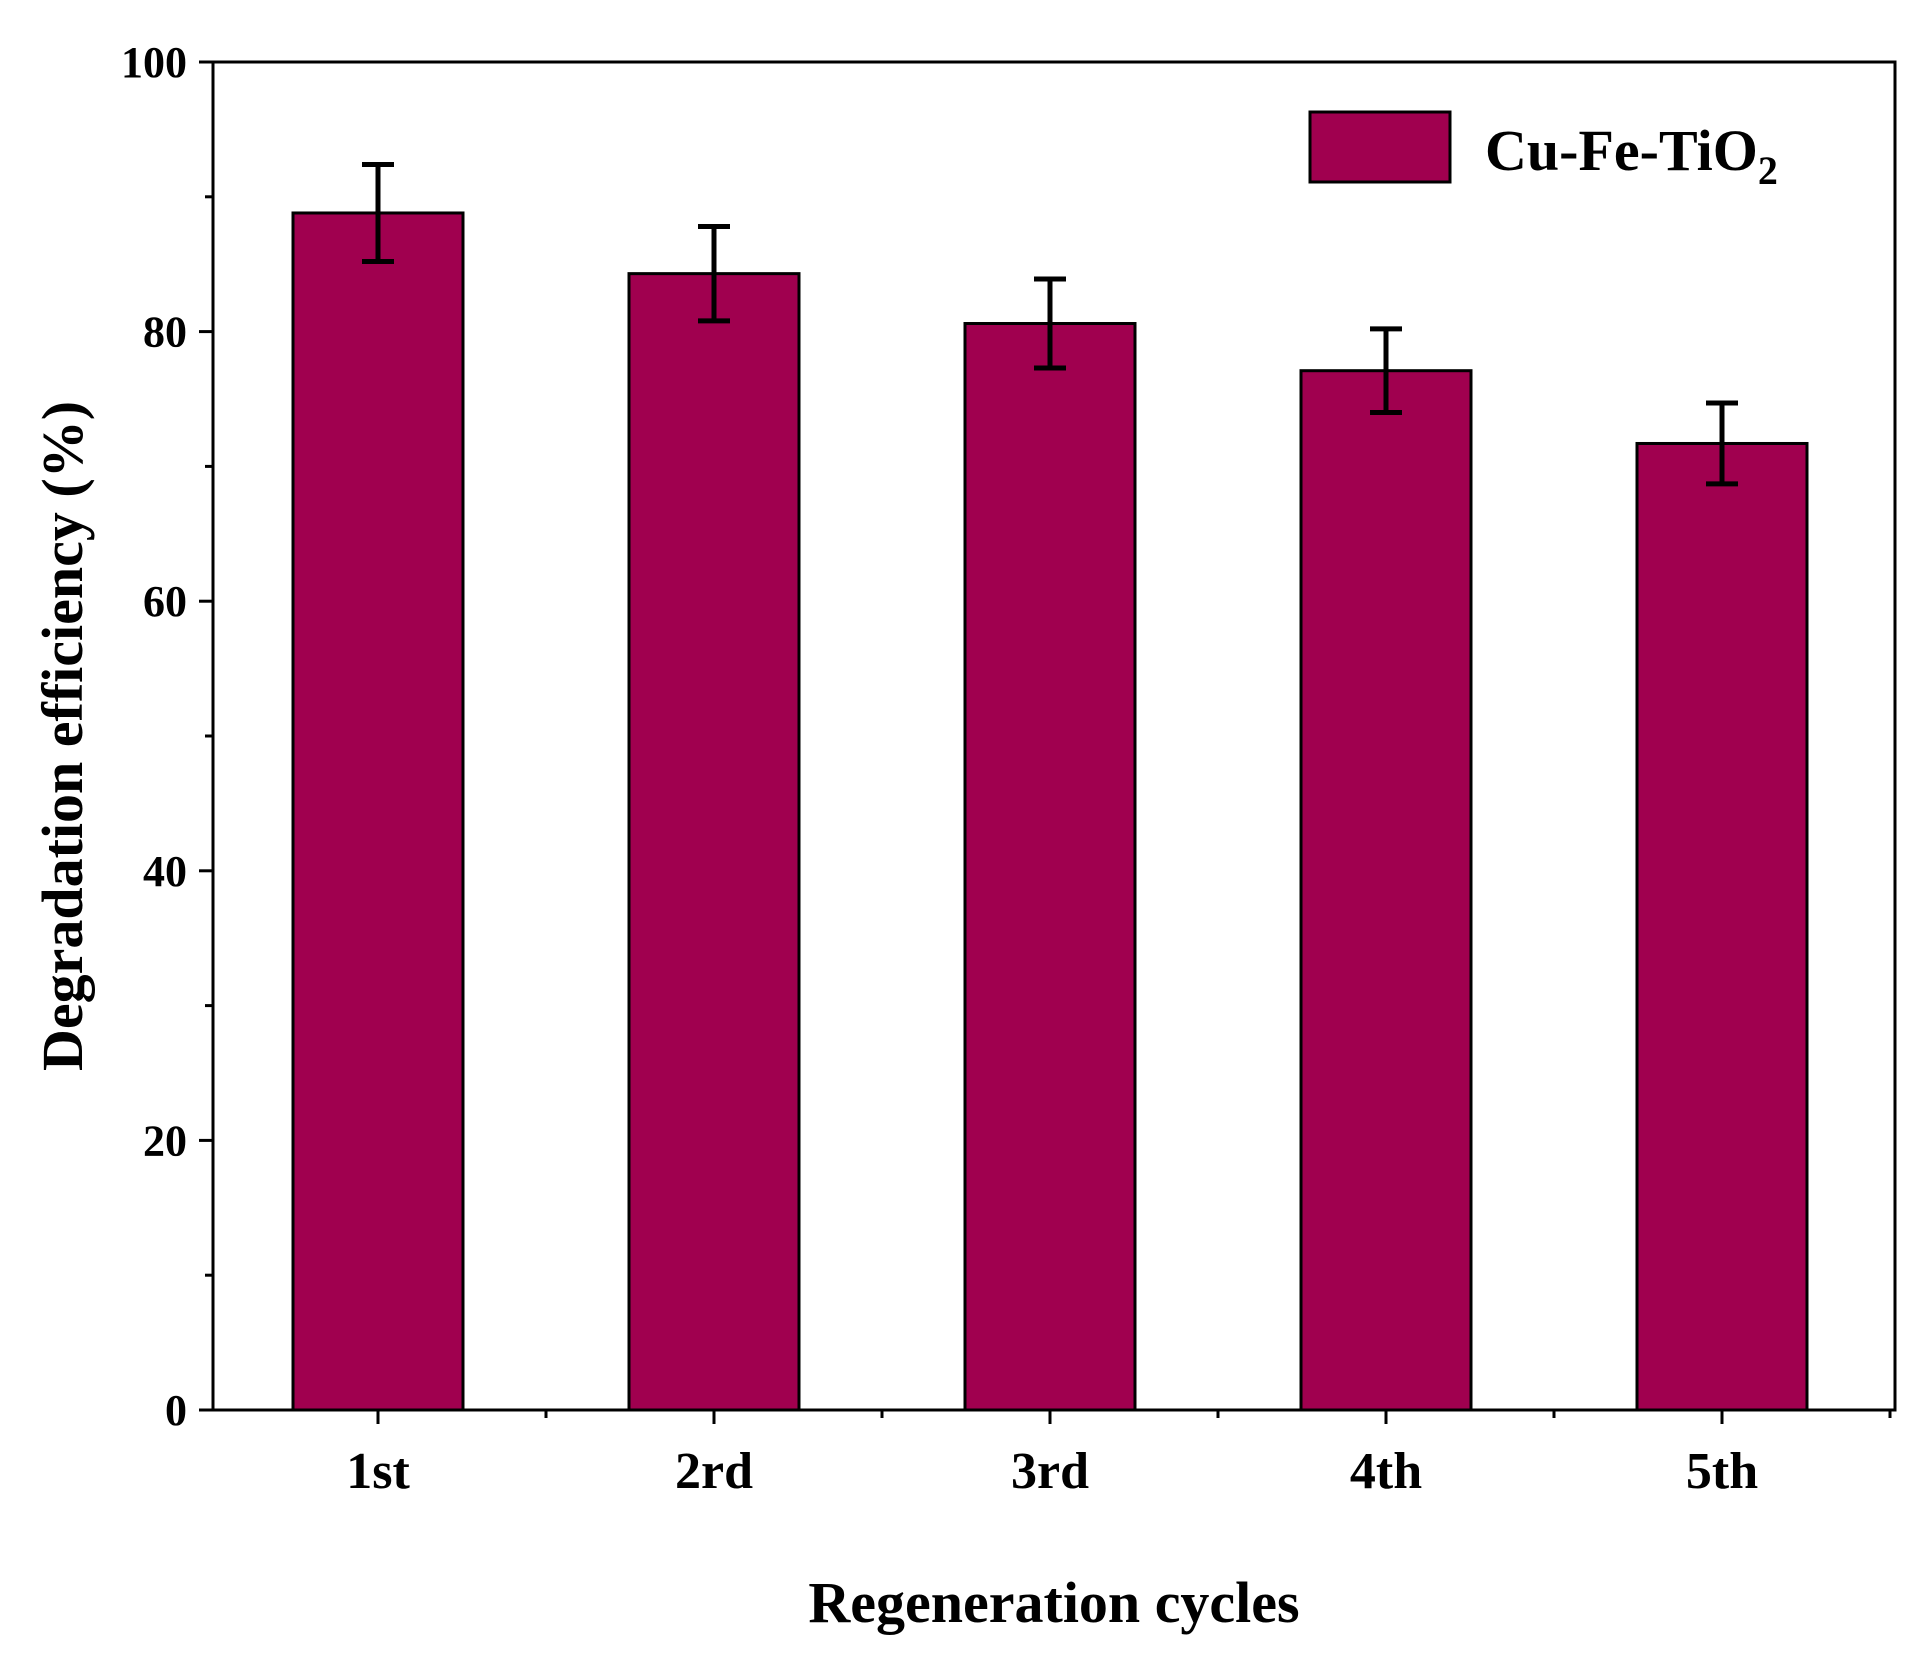 The image size is (1910, 1659). Describe the element at coordinates (1621, 150) in the screenshot. I see `legend-label-main: Cu-Fe-TiO` at that location.